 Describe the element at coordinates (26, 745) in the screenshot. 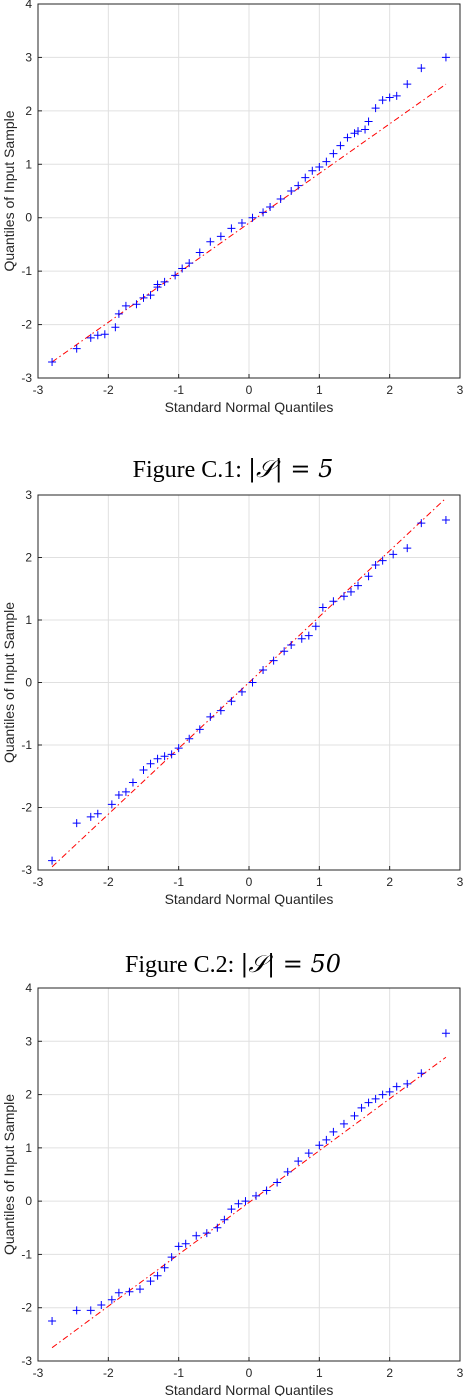

I see `y-tick-label: -1` at that location.